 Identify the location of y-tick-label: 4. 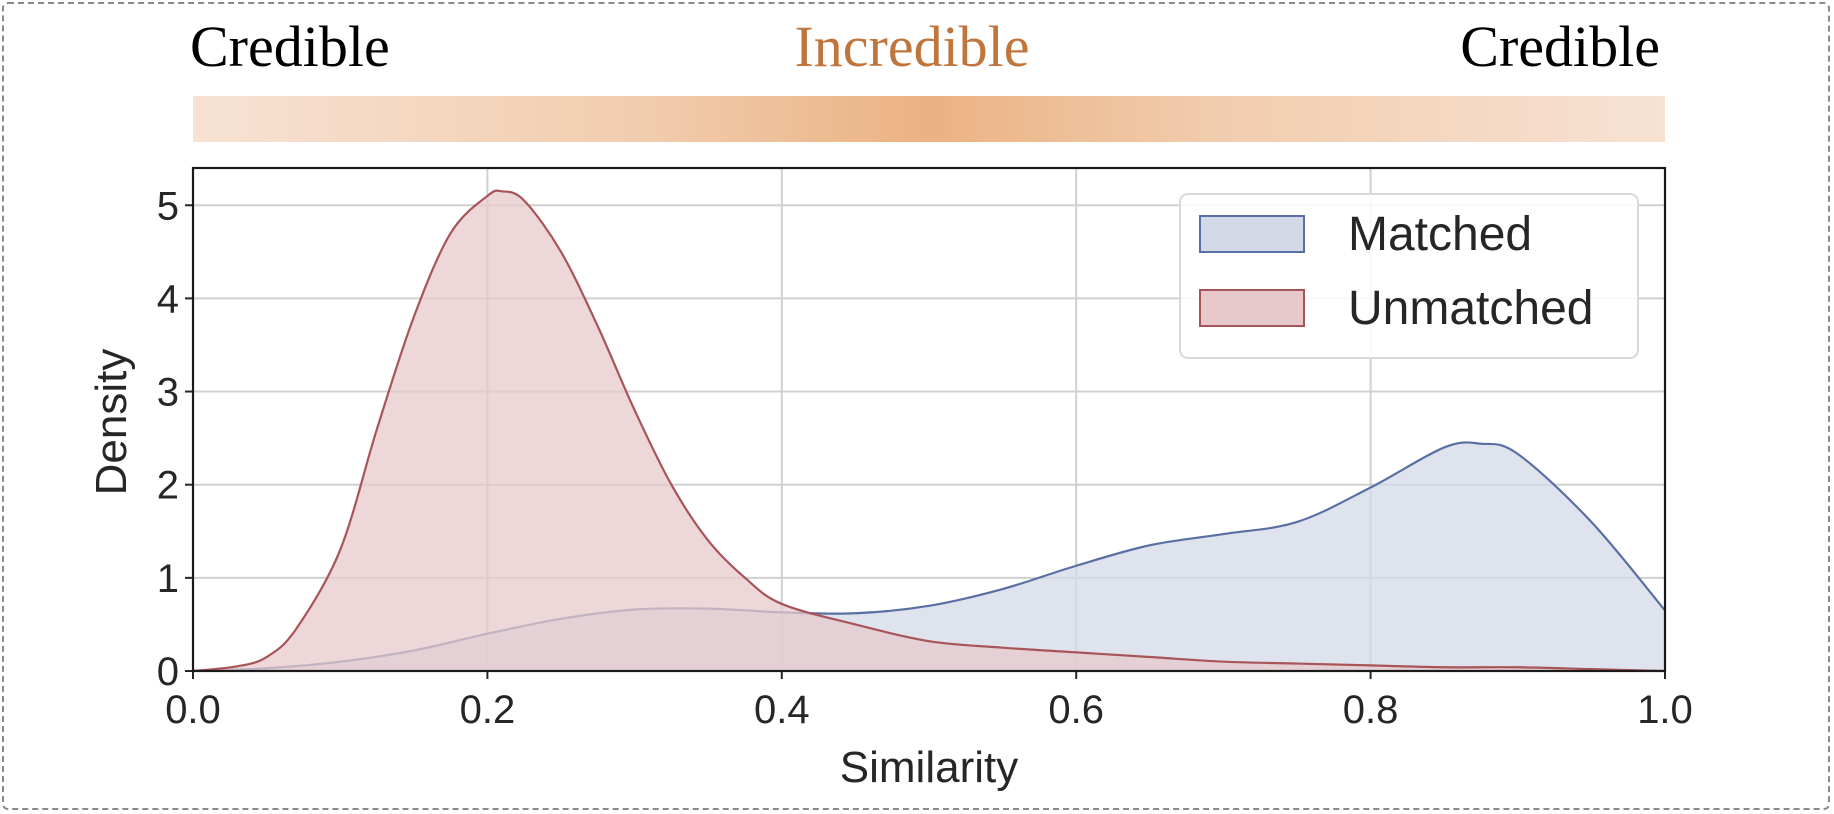
(168, 299).